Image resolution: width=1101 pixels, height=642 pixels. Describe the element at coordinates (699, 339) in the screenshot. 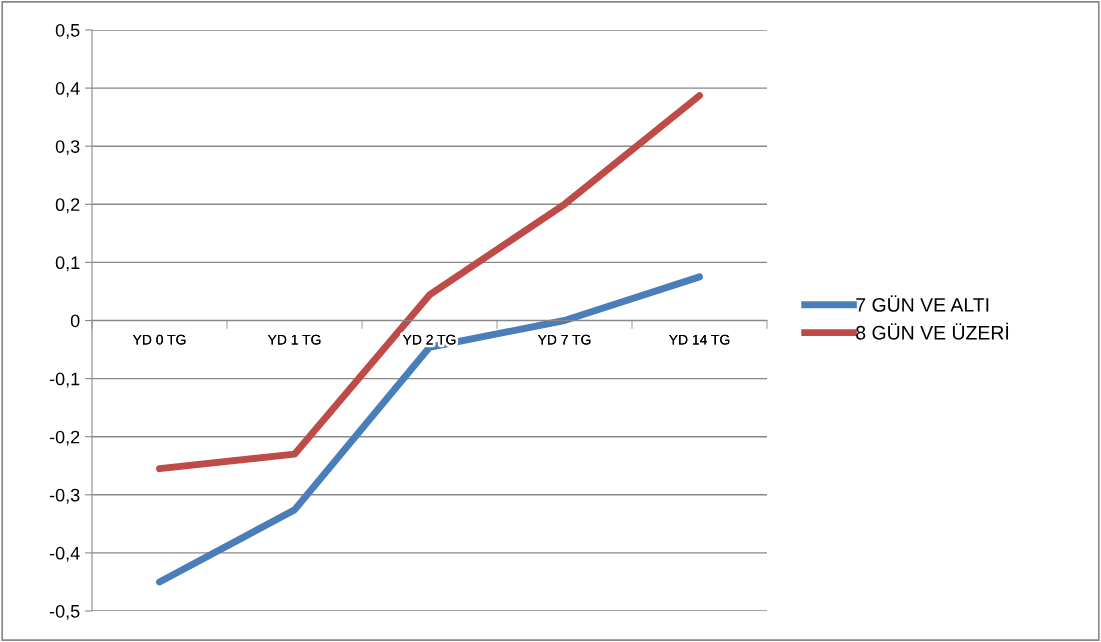

I see `x-tick-label: YD 14 TG` at that location.